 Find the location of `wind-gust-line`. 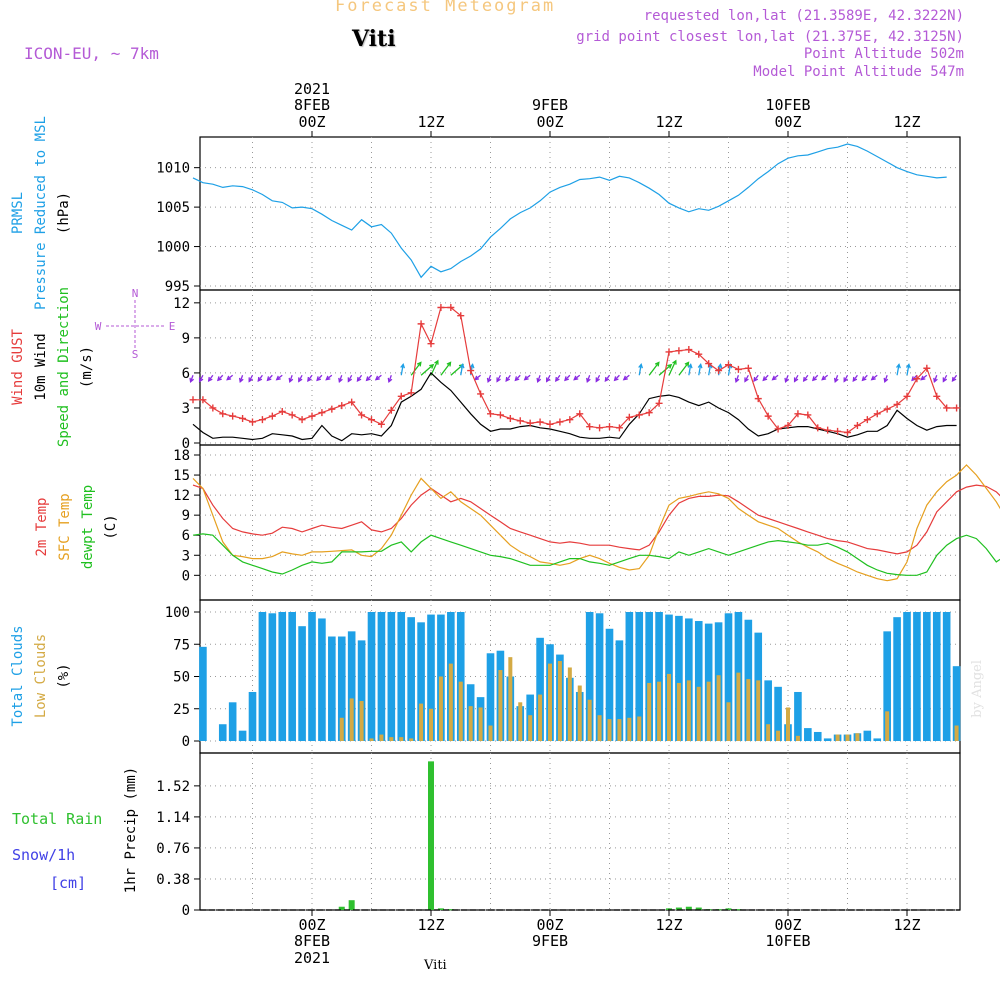

wind-gust-line is located at coordinates (575, 370).